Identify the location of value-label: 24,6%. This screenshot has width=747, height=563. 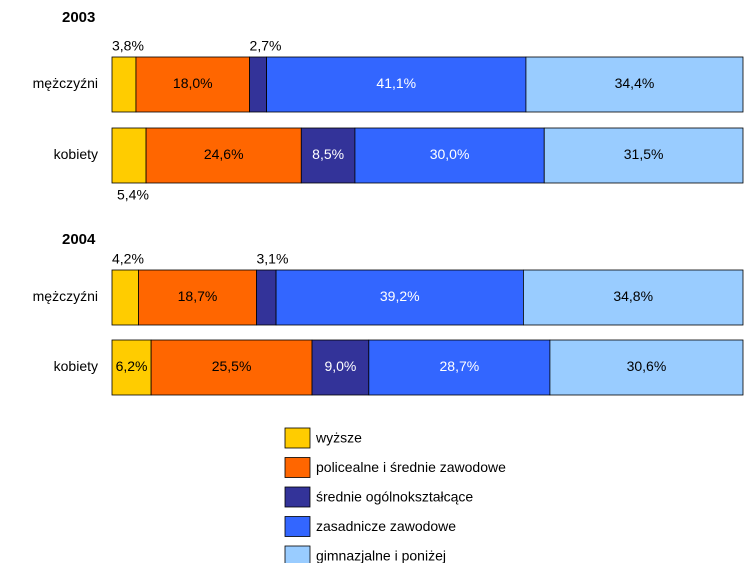
(224, 154).